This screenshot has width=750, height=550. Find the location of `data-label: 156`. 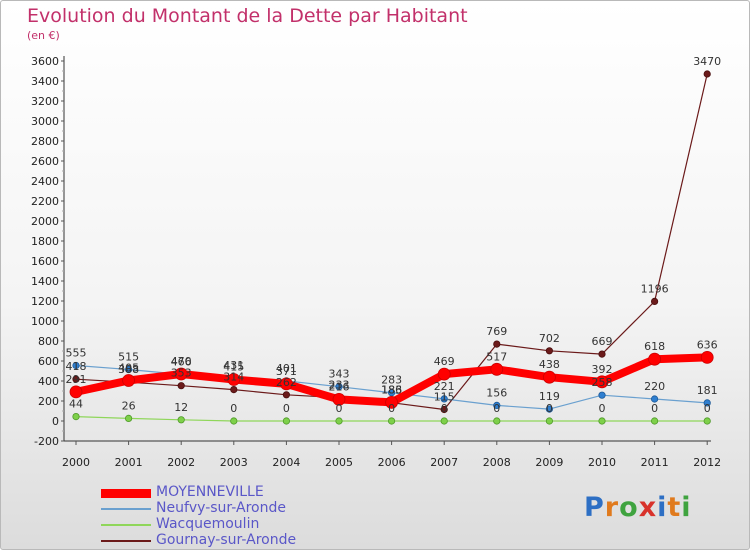

data-label: 156 is located at coordinates (496, 392).